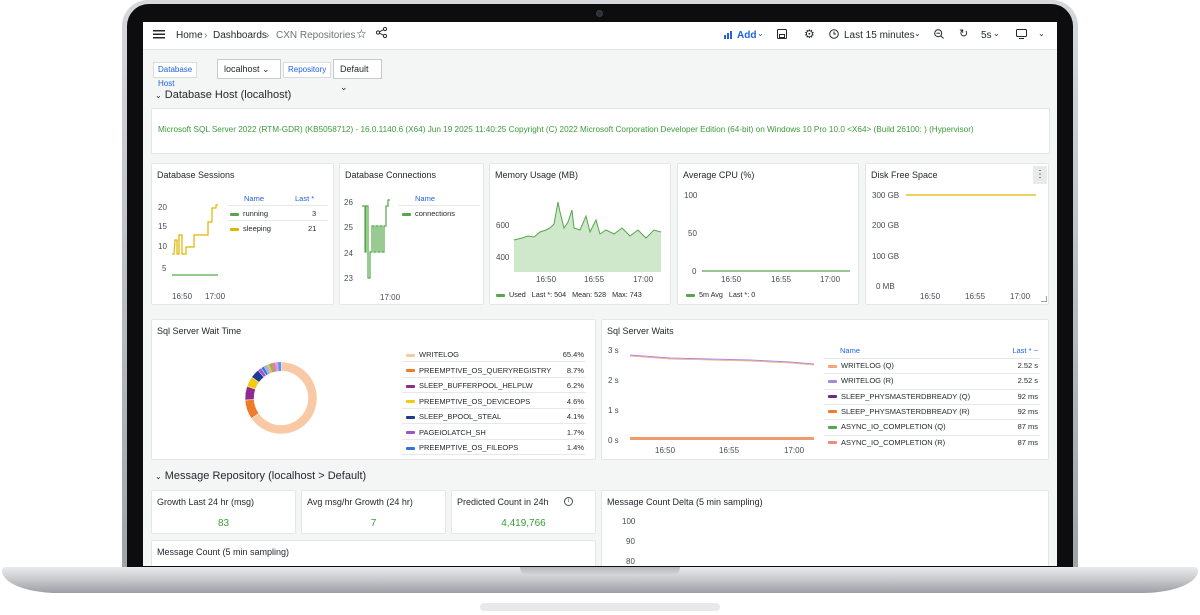 Image resolution: width=1200 pixels, height=615 pixels. I want to click on x-tick: 16:55, so click(781, 279).